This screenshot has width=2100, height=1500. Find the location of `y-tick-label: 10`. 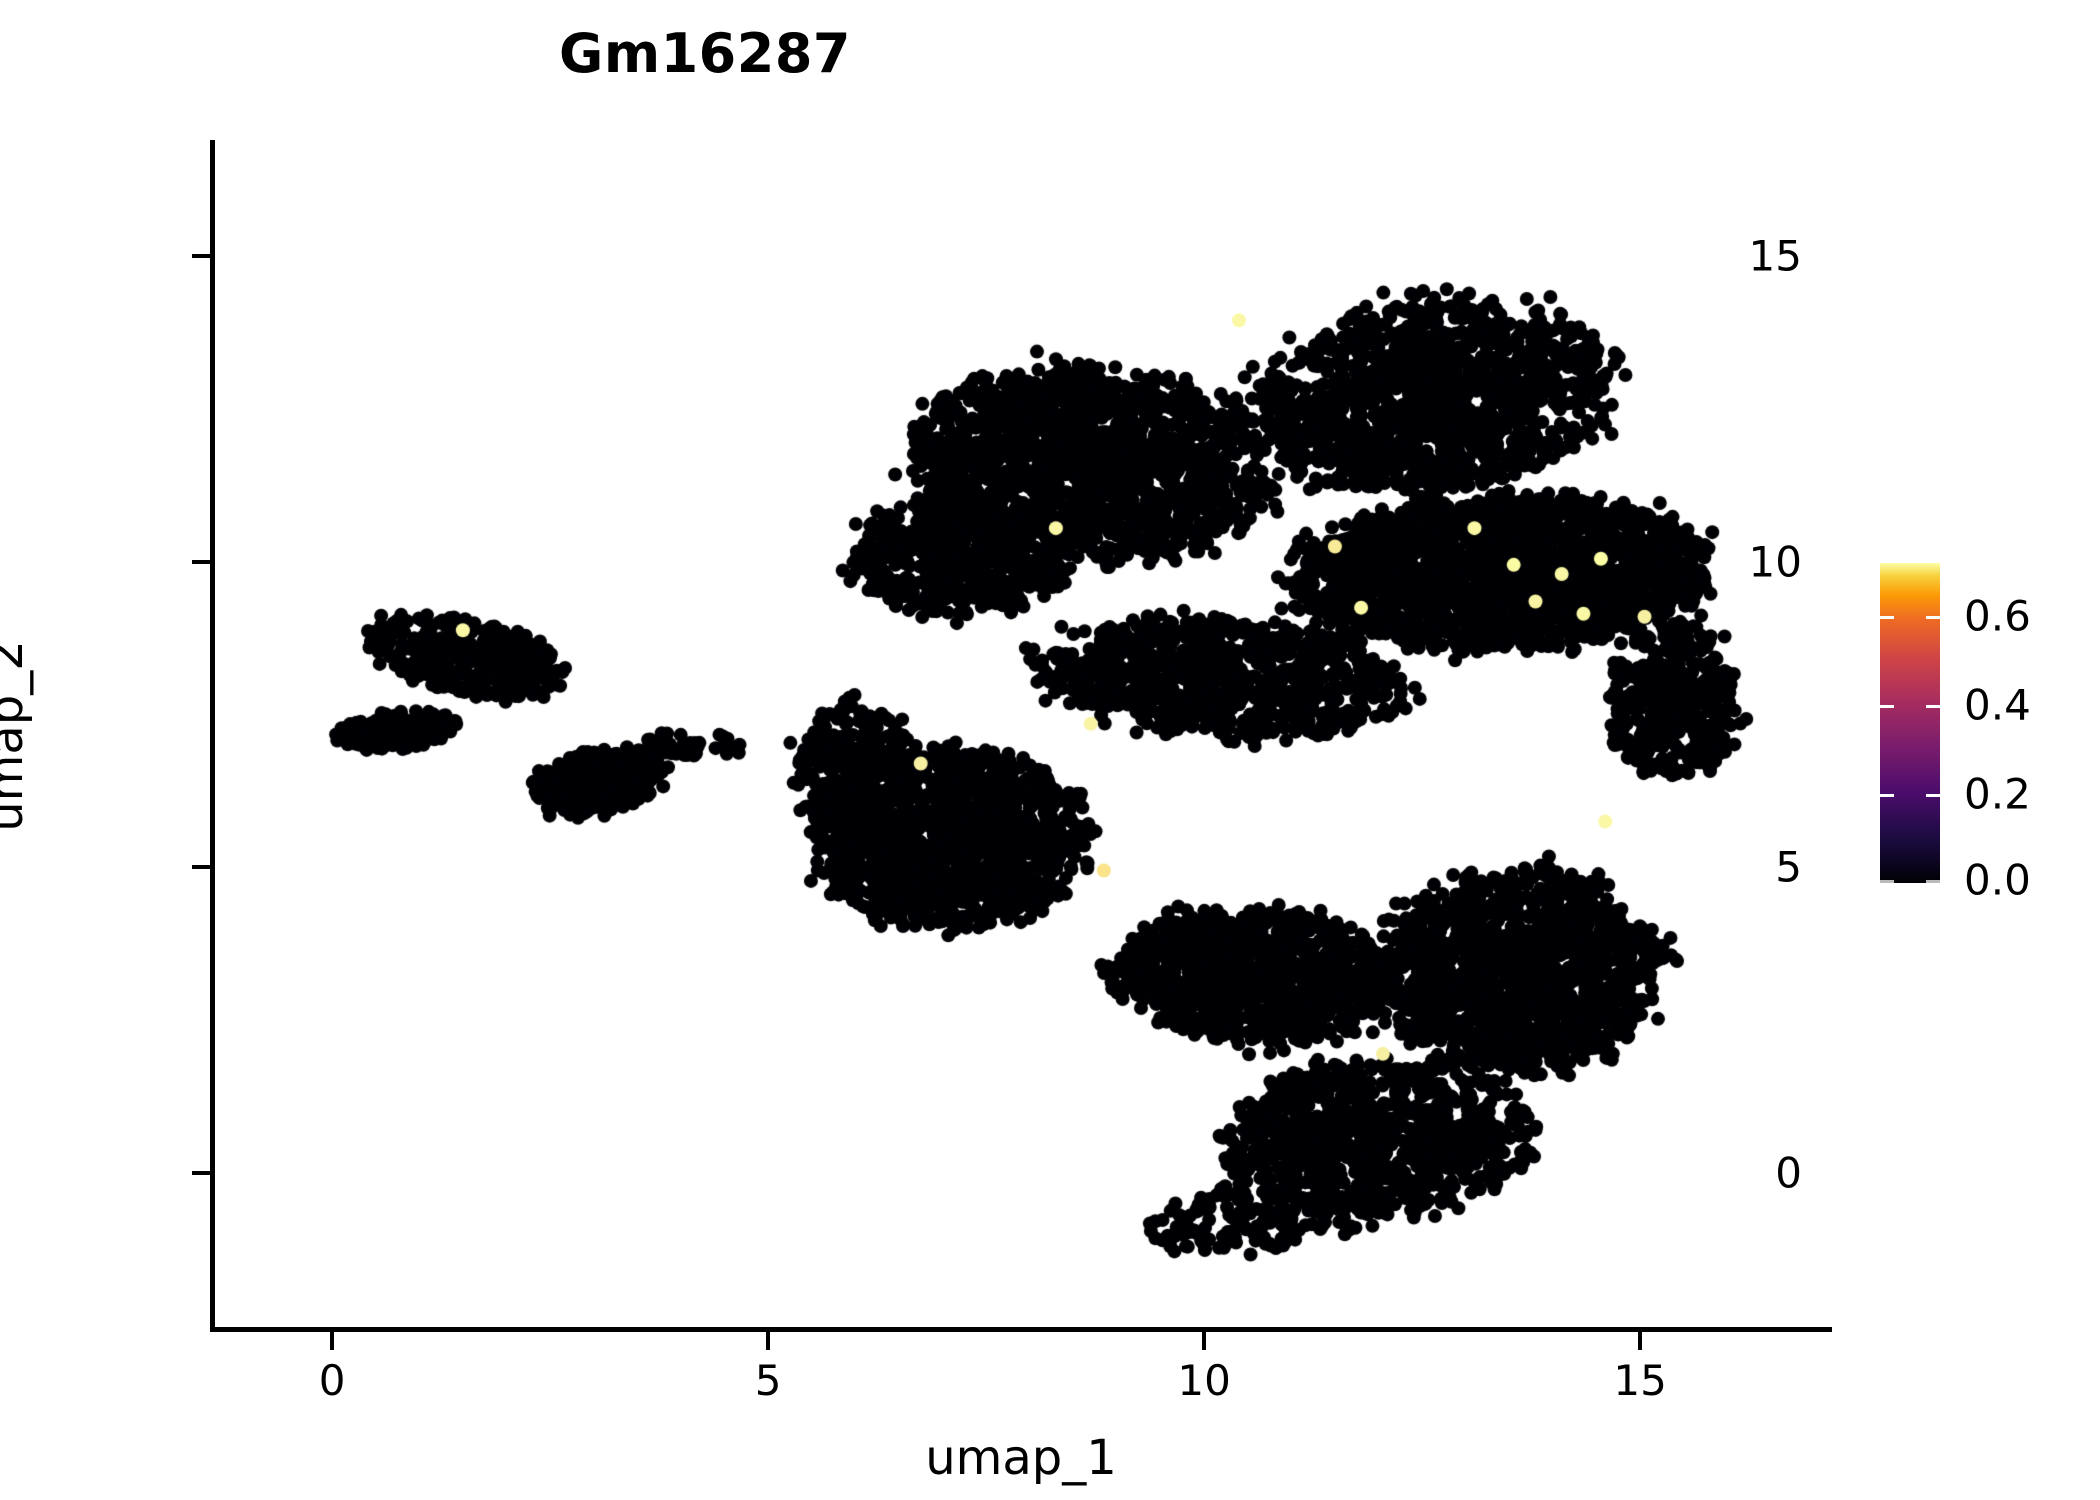

y-tick-label: 10 is located at coordinates (1775, 562).